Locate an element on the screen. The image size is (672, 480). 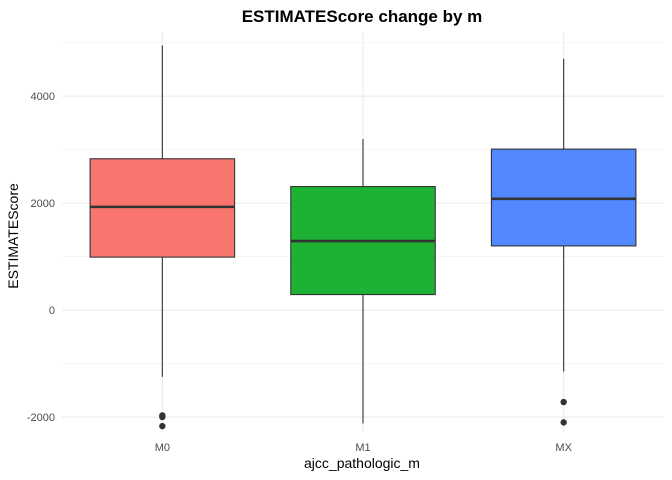
y-tick-label: 2000 is located at coordinates (43, 204).